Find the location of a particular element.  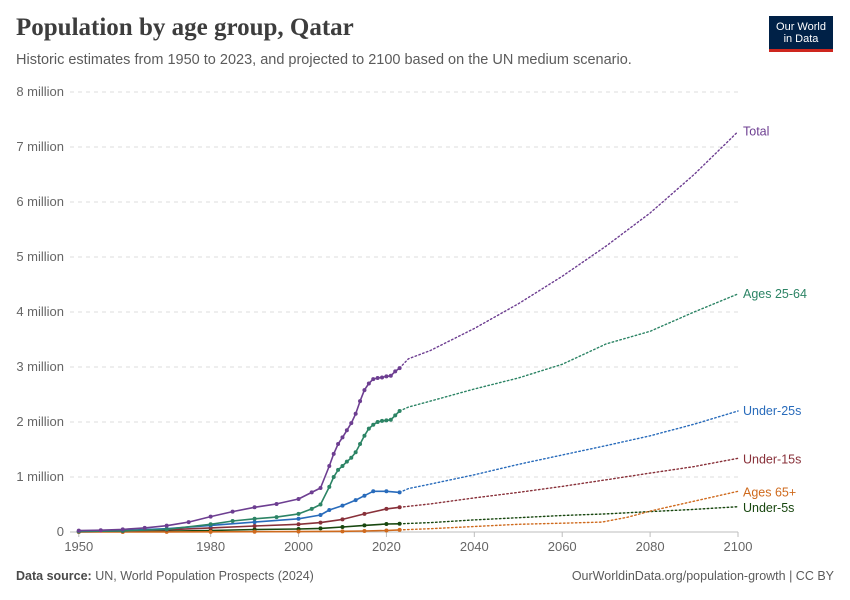

x-tick-label: 1980 is located at coordinates (210, 546).